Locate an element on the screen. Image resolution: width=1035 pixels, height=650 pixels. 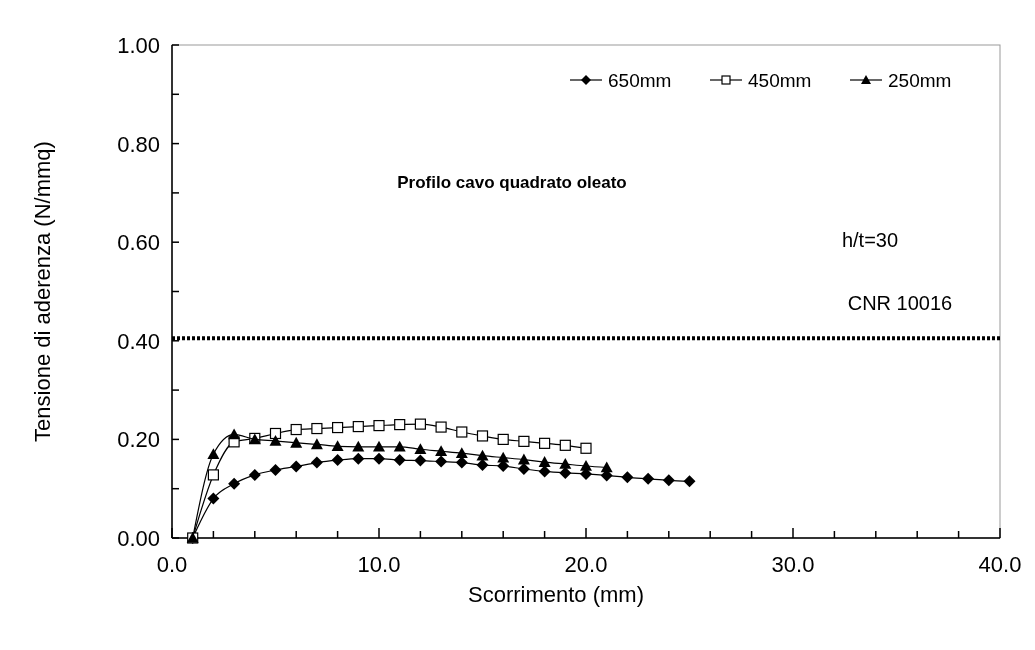
x-tick-label: 0.0 is located at coordinates (172, 564).